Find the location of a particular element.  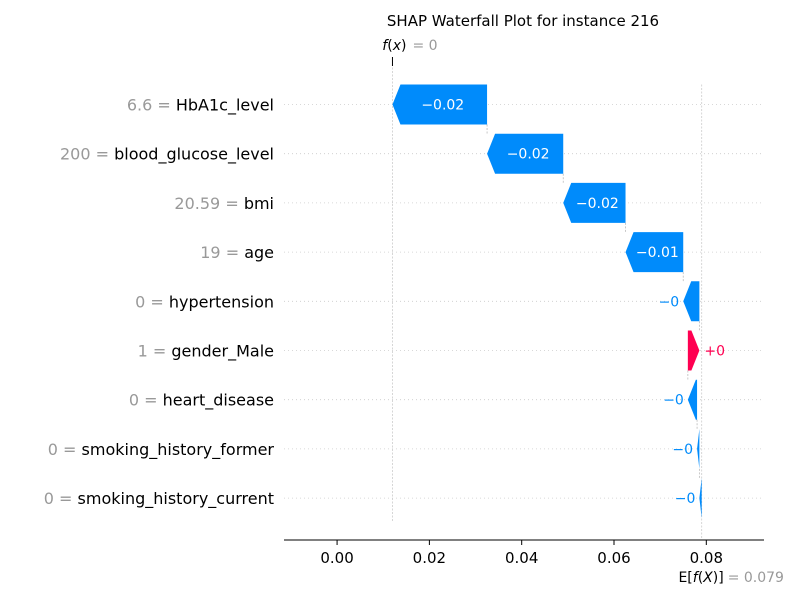

feature-label: 0 = hypertension is located at coordinates (204, 301).